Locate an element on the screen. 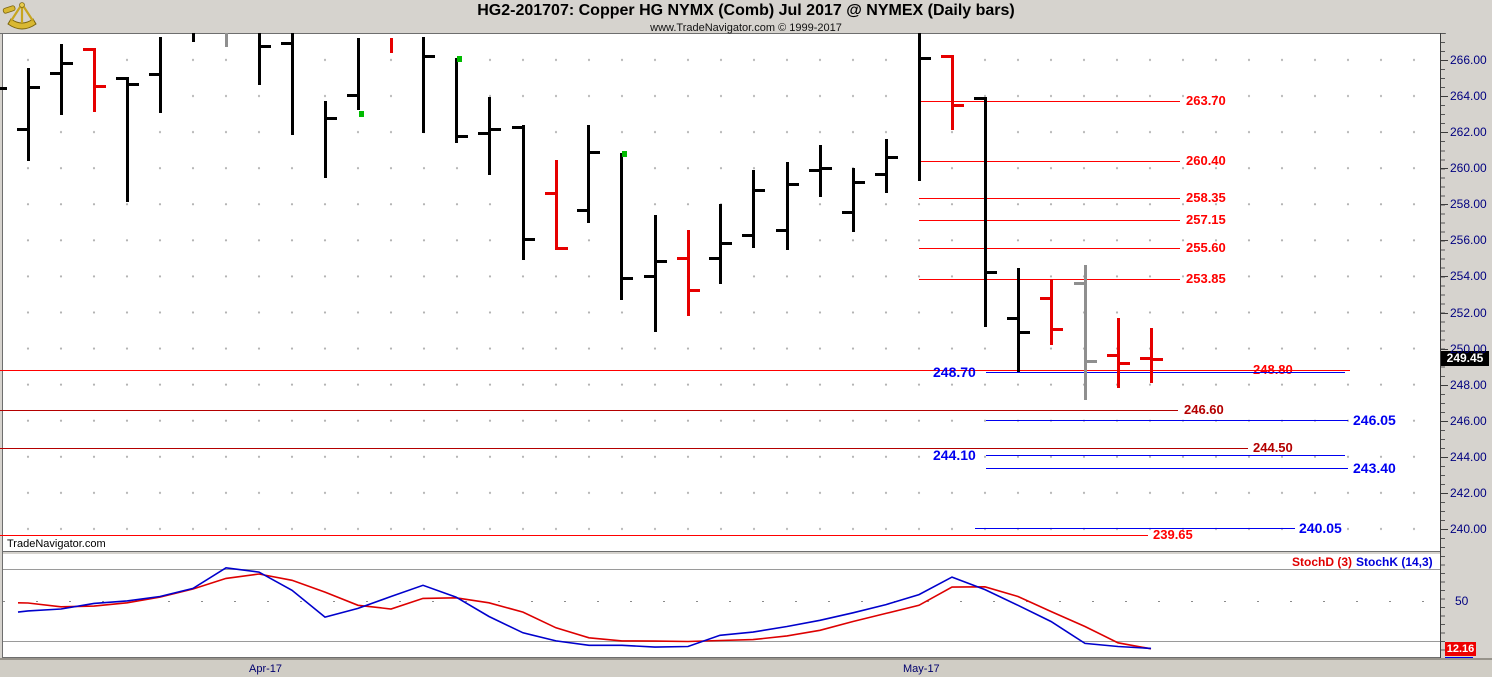  price-axis-label: 244.00 is located at coordinates (1468, 456).